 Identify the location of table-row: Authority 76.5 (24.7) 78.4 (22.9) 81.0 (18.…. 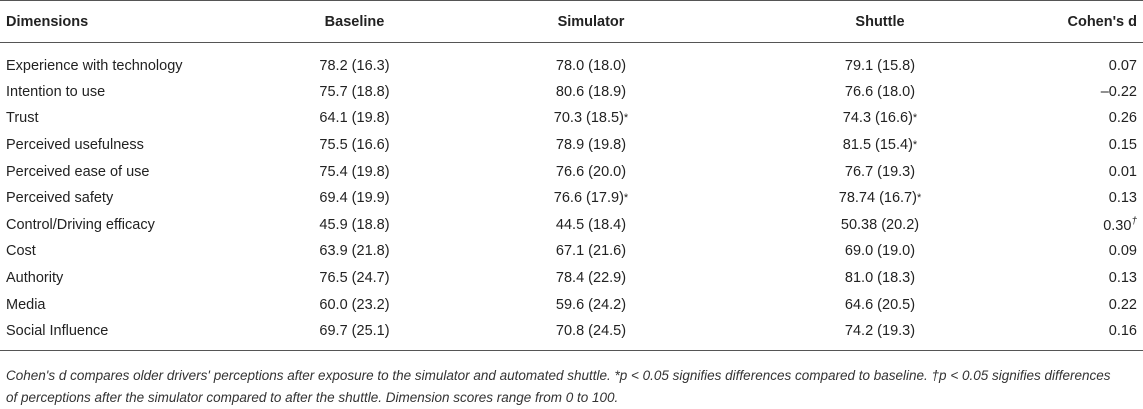
(571, 278).